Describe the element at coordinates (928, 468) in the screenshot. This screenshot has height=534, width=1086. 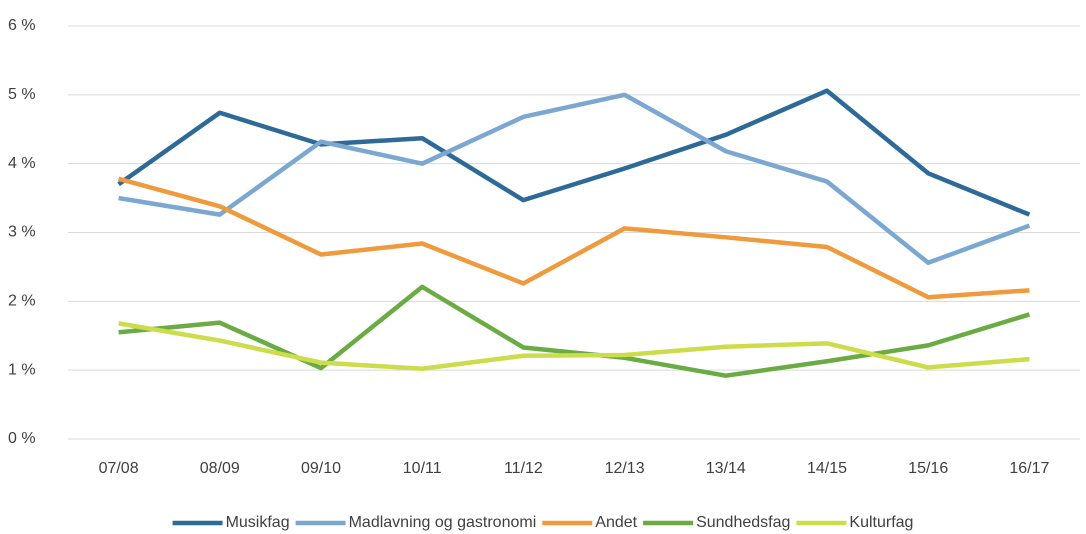
I see `x-tick-label: 15/16` at that location.